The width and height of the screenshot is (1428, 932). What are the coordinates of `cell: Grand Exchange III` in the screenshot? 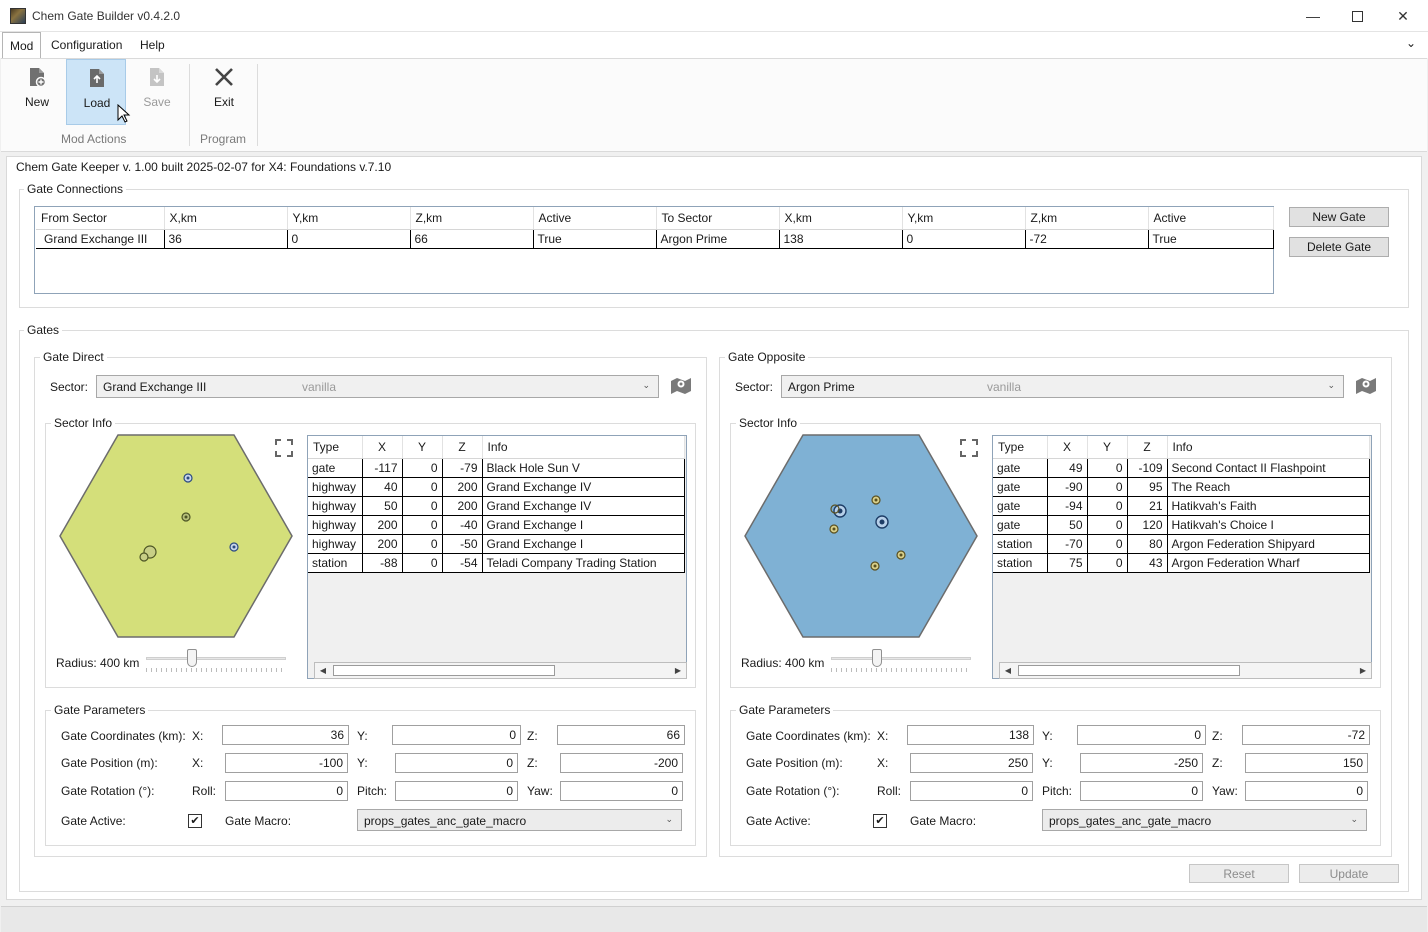 It's located at (100, 239).